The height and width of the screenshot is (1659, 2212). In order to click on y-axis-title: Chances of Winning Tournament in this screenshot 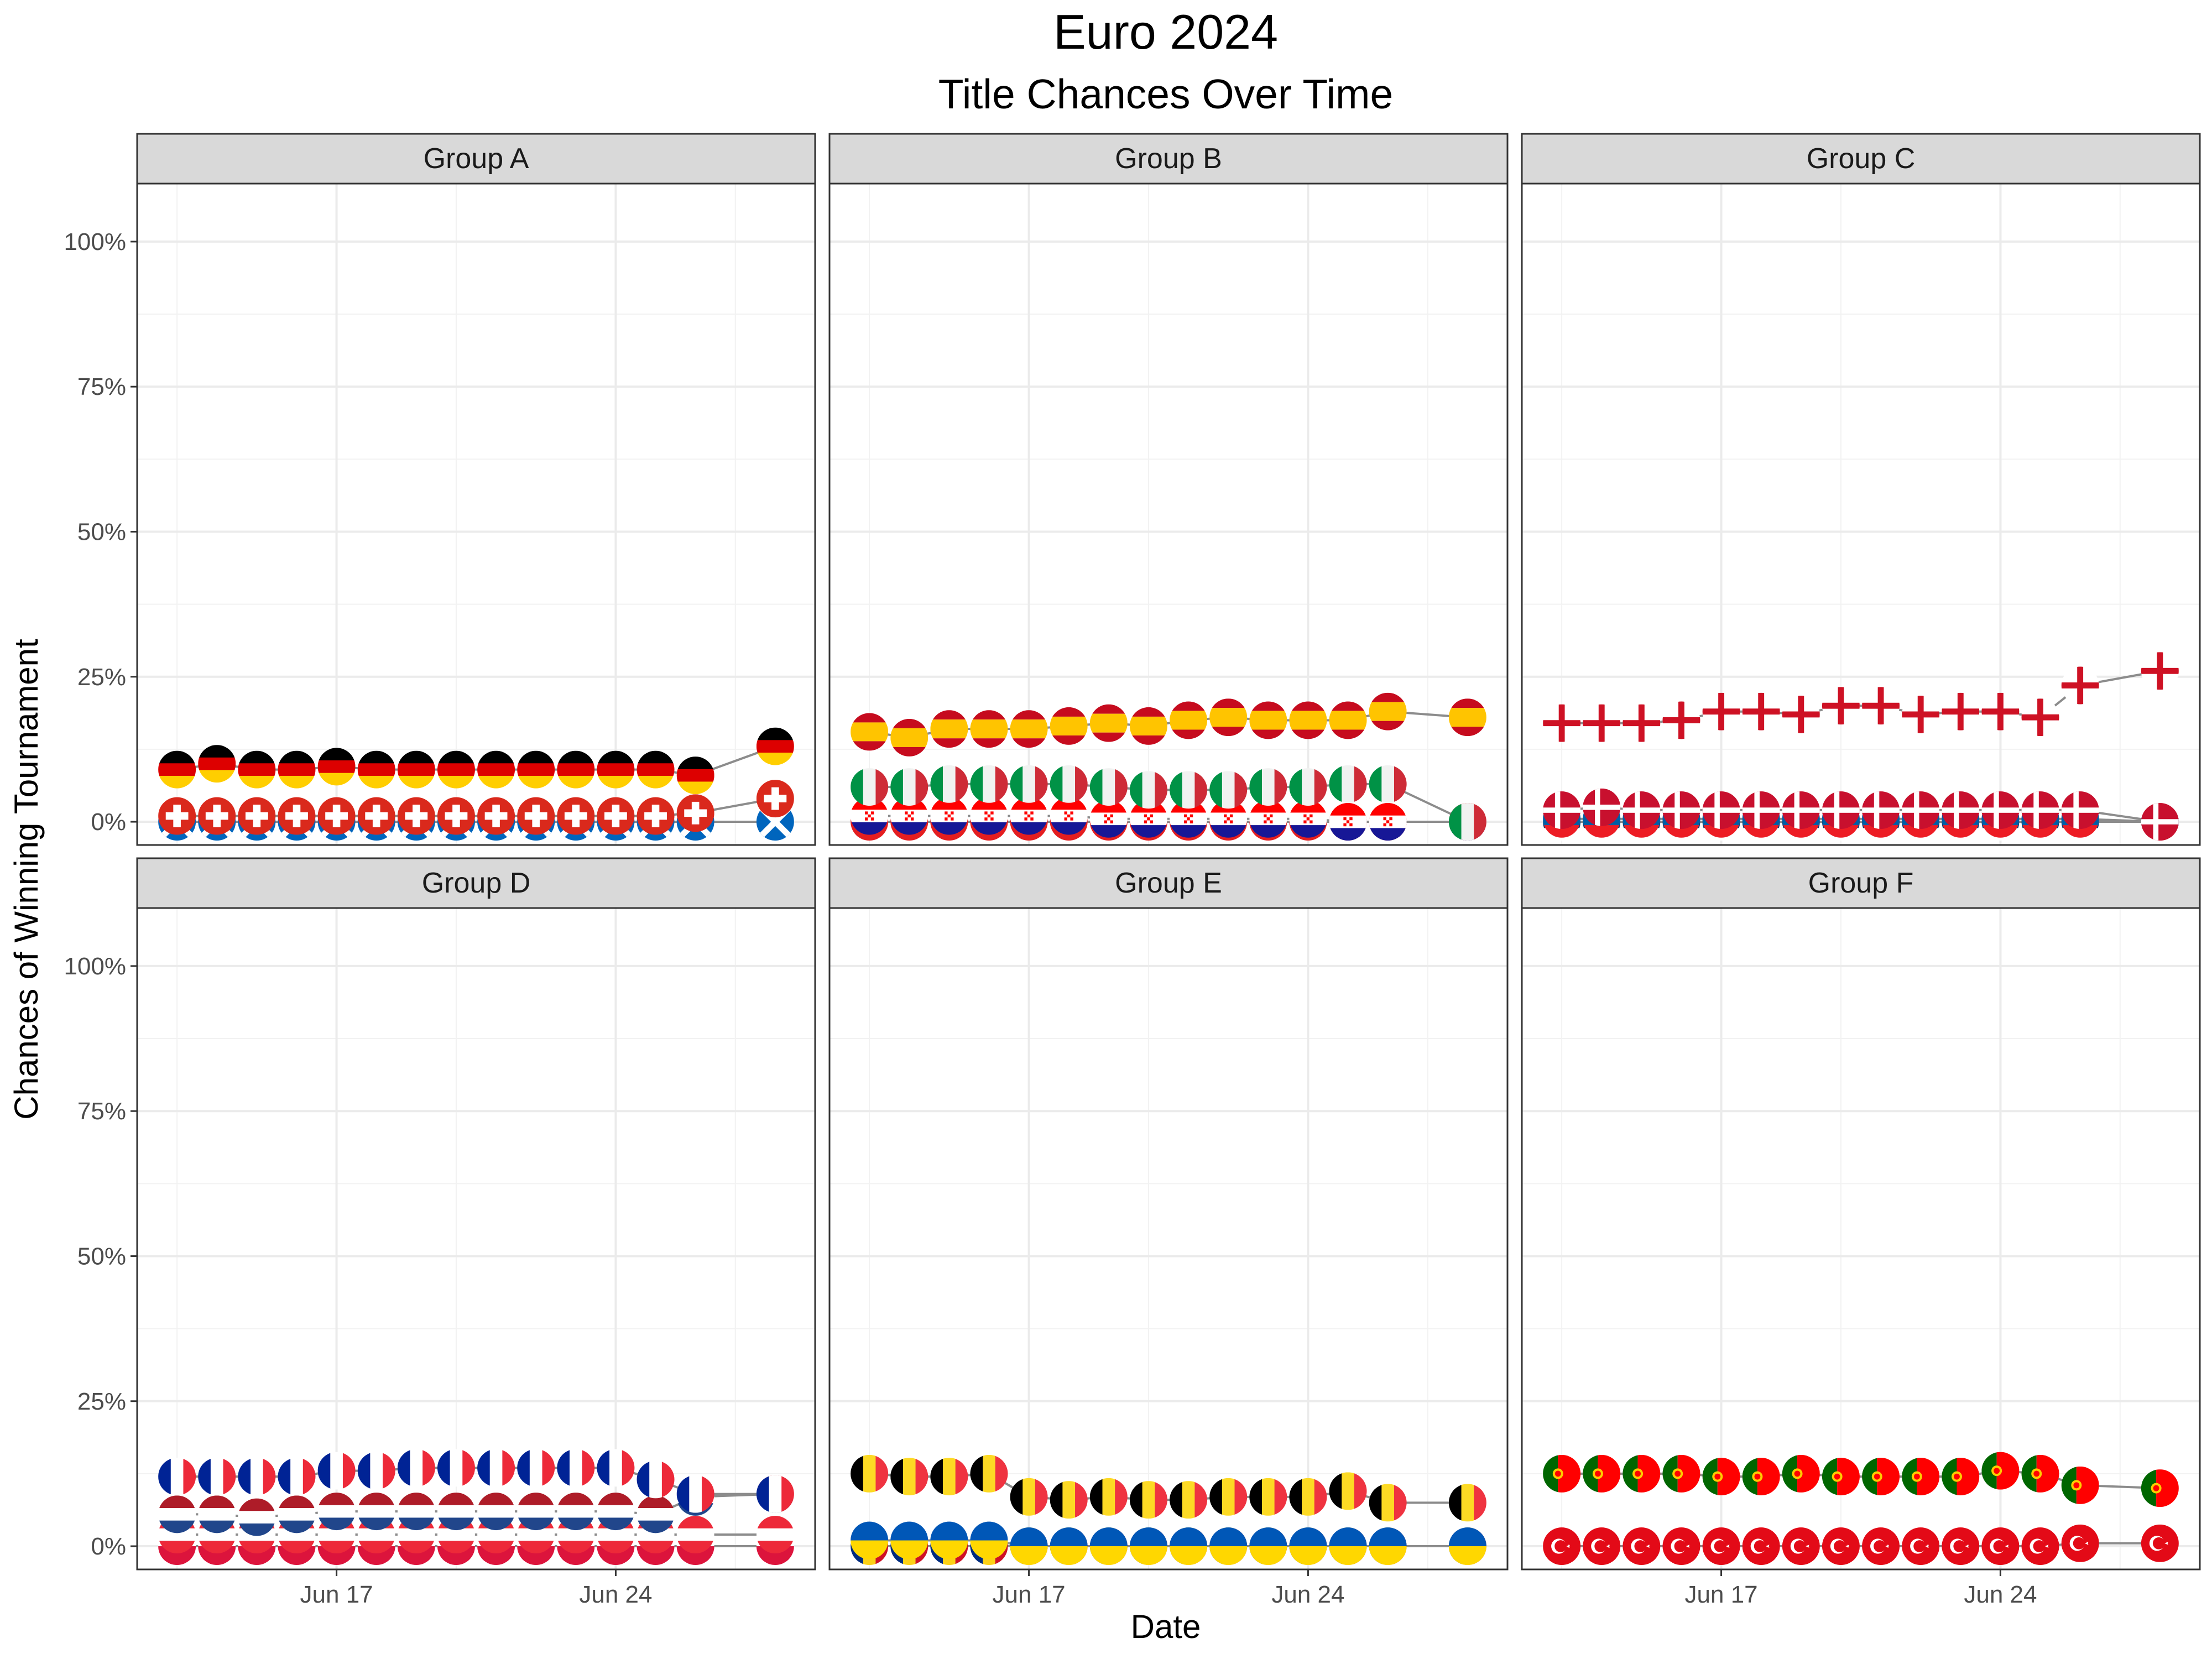, I will do `click(27, 880)`.